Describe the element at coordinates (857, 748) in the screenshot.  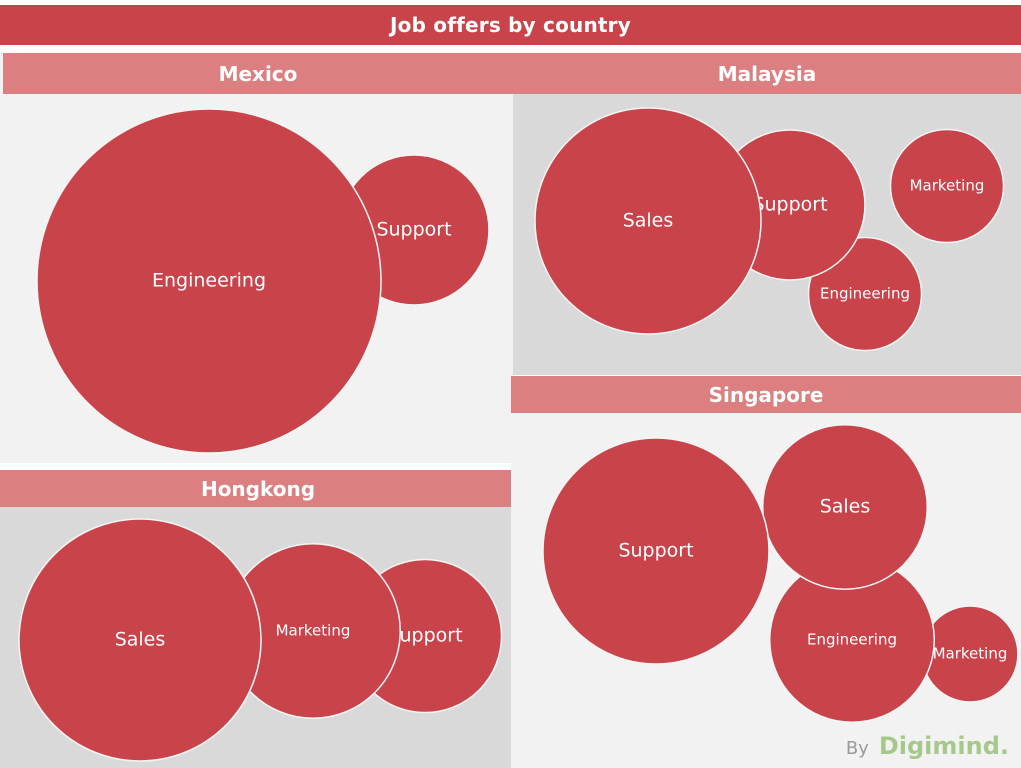
I see `footer-by: By` at that location.